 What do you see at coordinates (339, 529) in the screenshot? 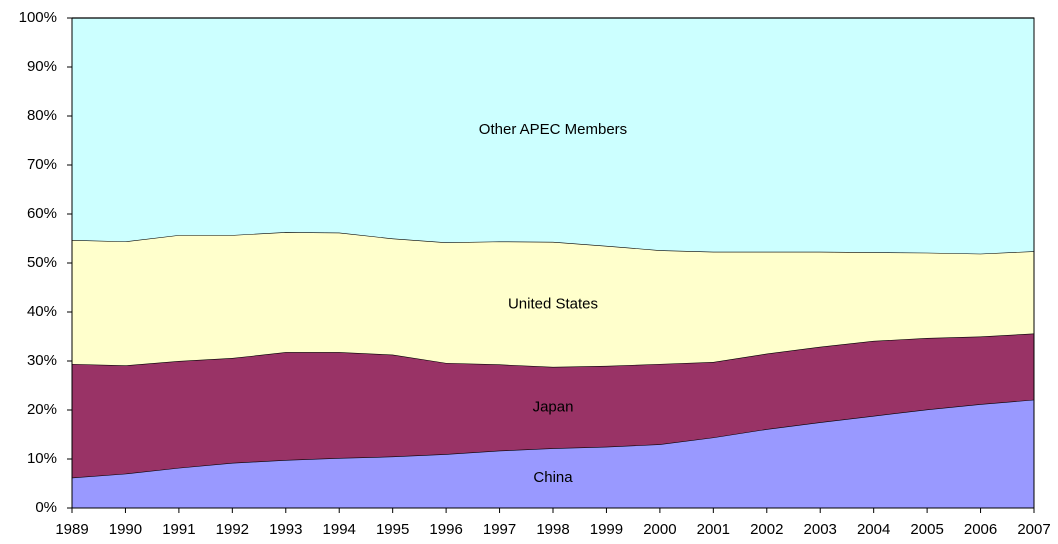
I see `x-tick-label: 1994` at bounding box center [339, 529].